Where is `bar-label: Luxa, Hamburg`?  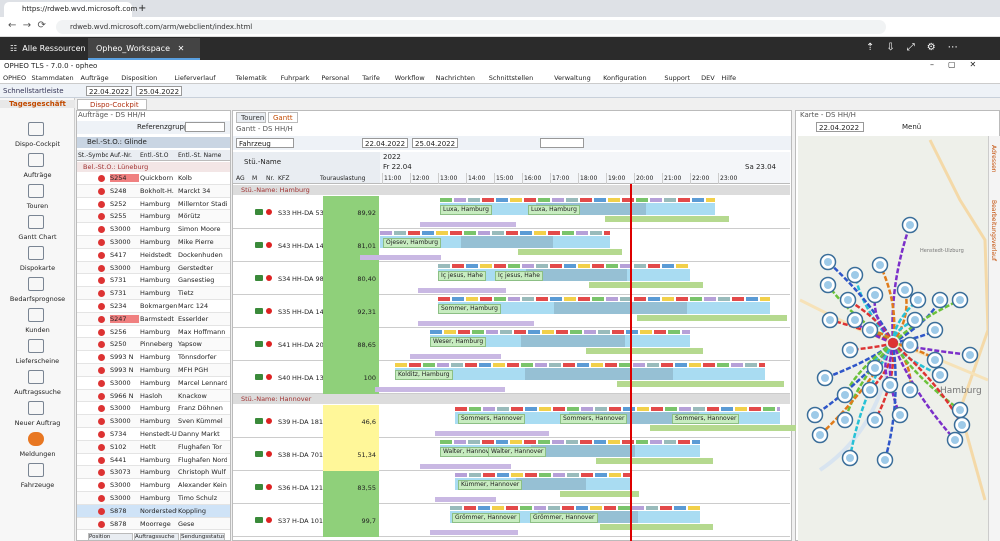 bar-label: Luxa, Hamburg is located at coordinates (466, 210).